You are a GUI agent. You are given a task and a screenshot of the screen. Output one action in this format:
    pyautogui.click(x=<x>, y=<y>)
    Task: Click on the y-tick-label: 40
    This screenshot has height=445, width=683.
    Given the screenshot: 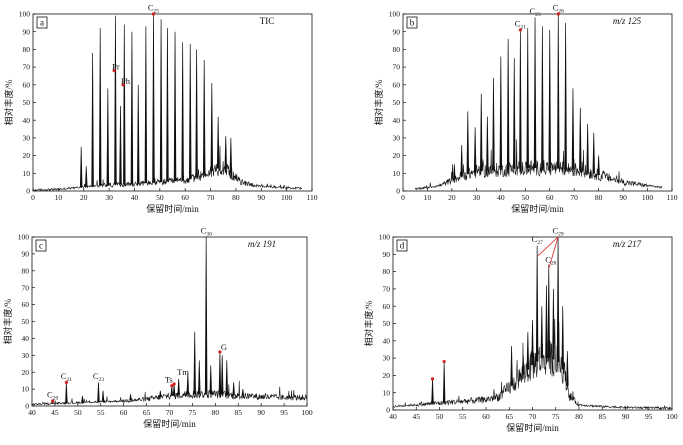 What is the action you would take?
    pyautogui.click(x=397, y=120)
    